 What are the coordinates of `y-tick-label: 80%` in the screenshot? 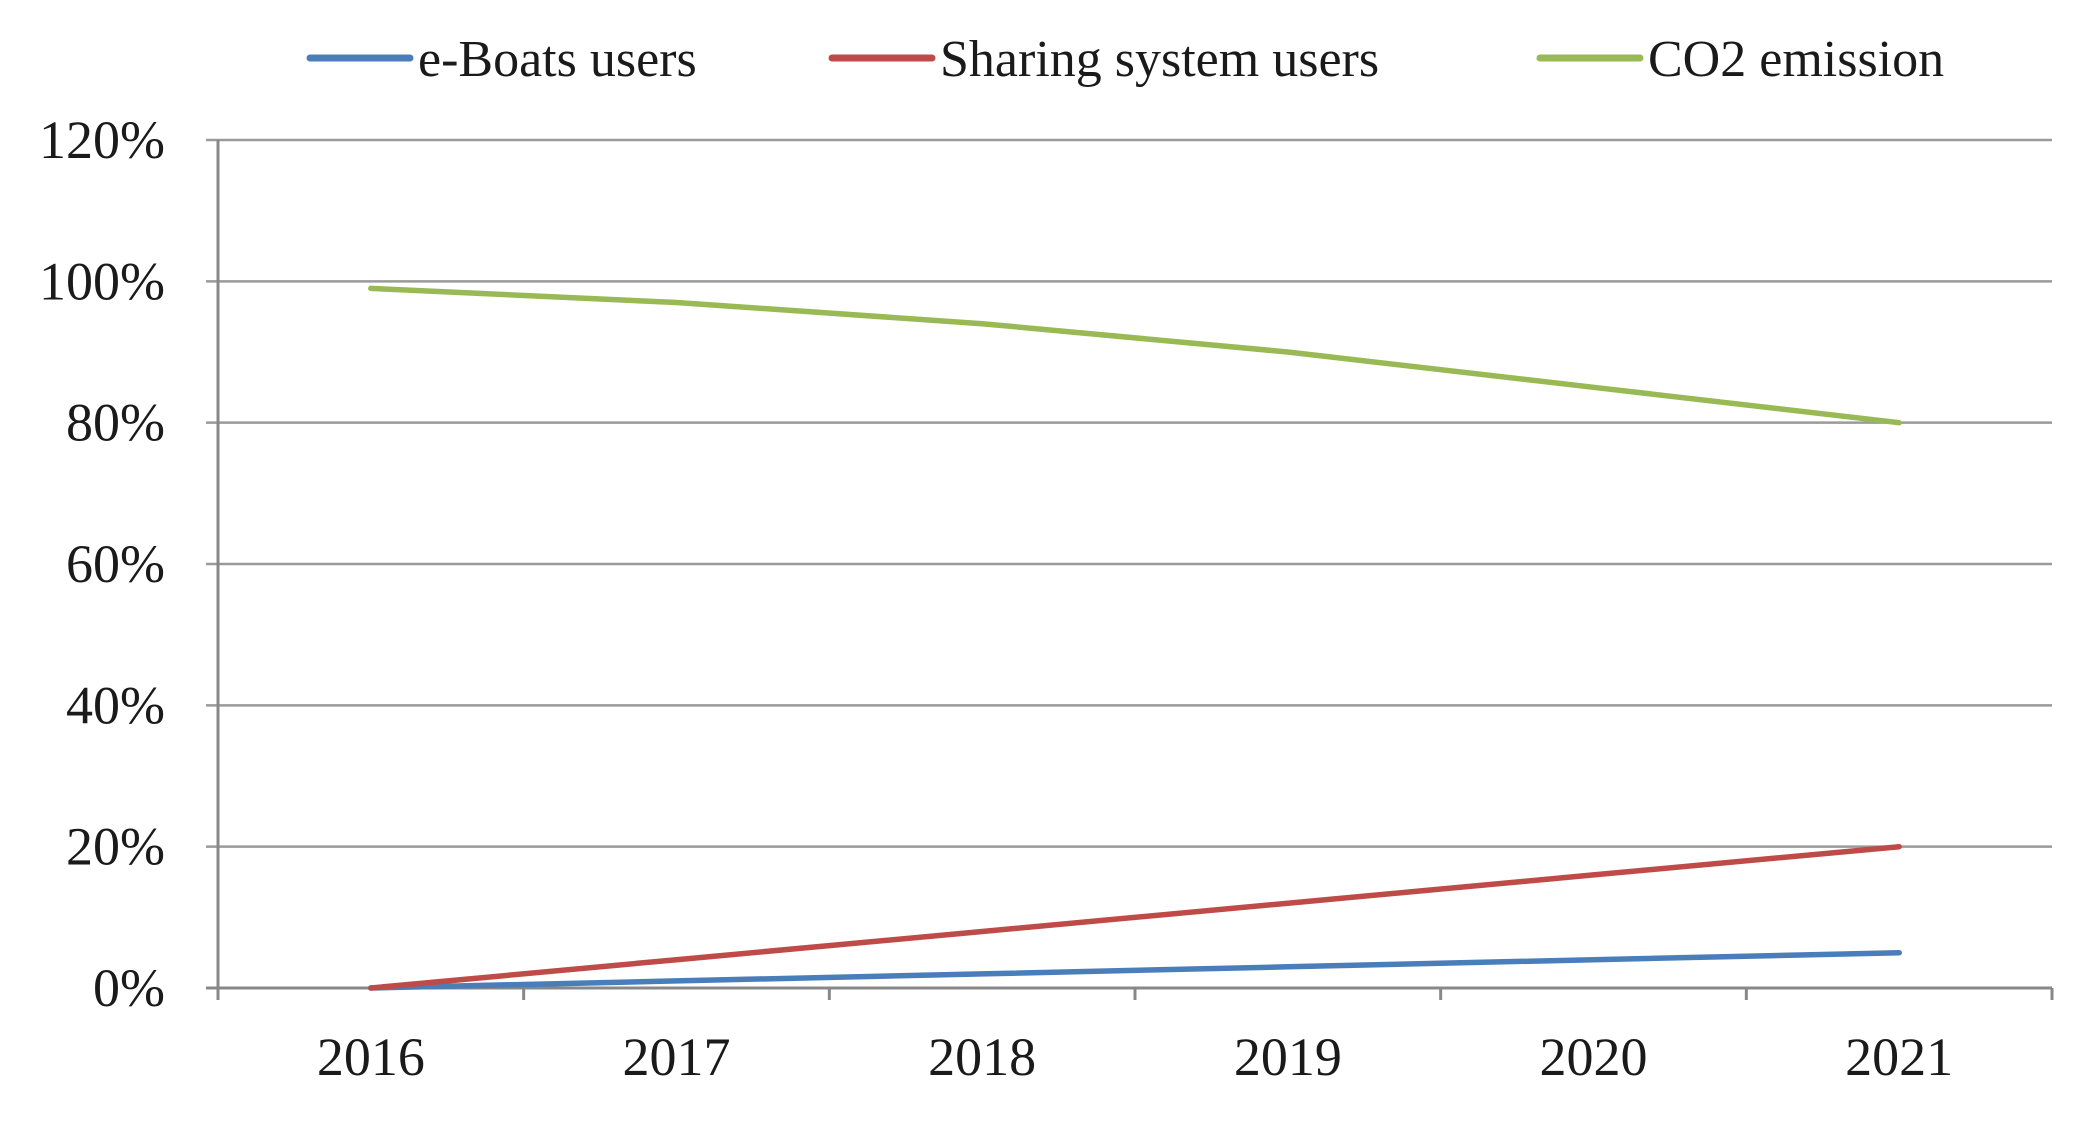 It's located at (115, 423).